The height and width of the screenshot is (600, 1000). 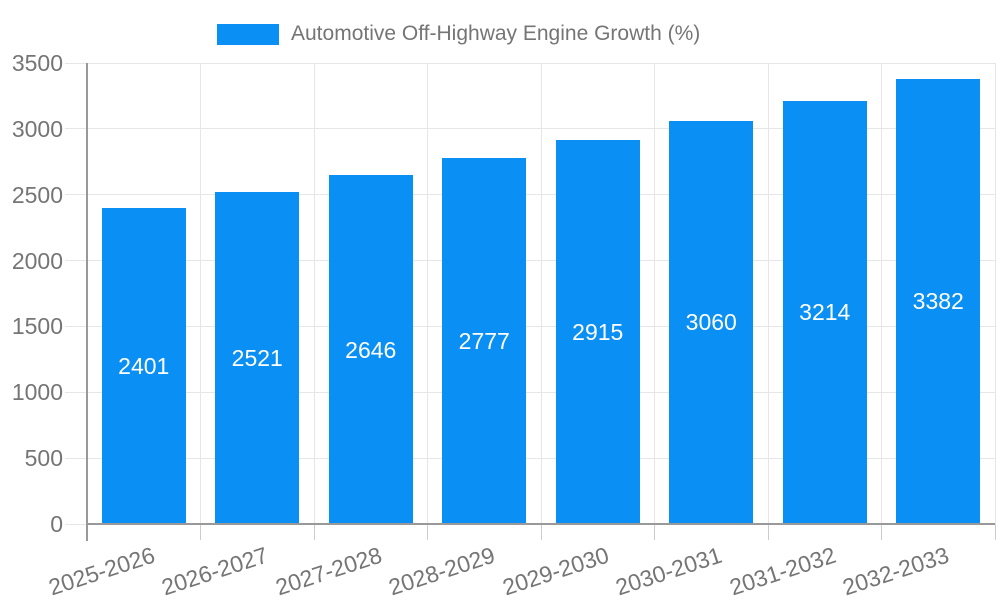 I want to click on bar-2031-2032, so click(x=824, y=312).